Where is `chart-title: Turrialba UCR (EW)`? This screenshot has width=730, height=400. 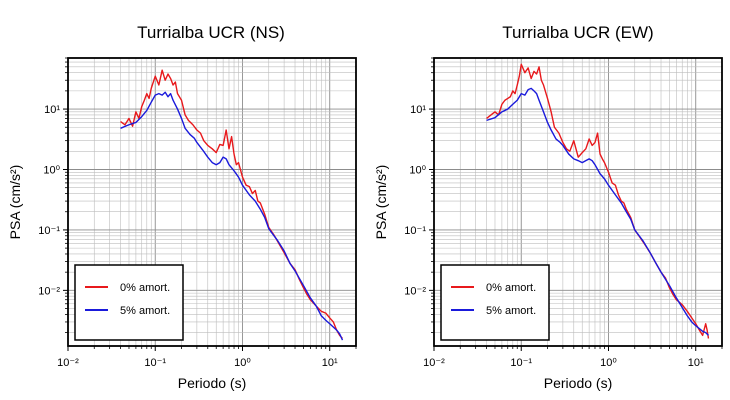 chart-title: Turrialba UCR (EW) is located at coordinates (577, 32).